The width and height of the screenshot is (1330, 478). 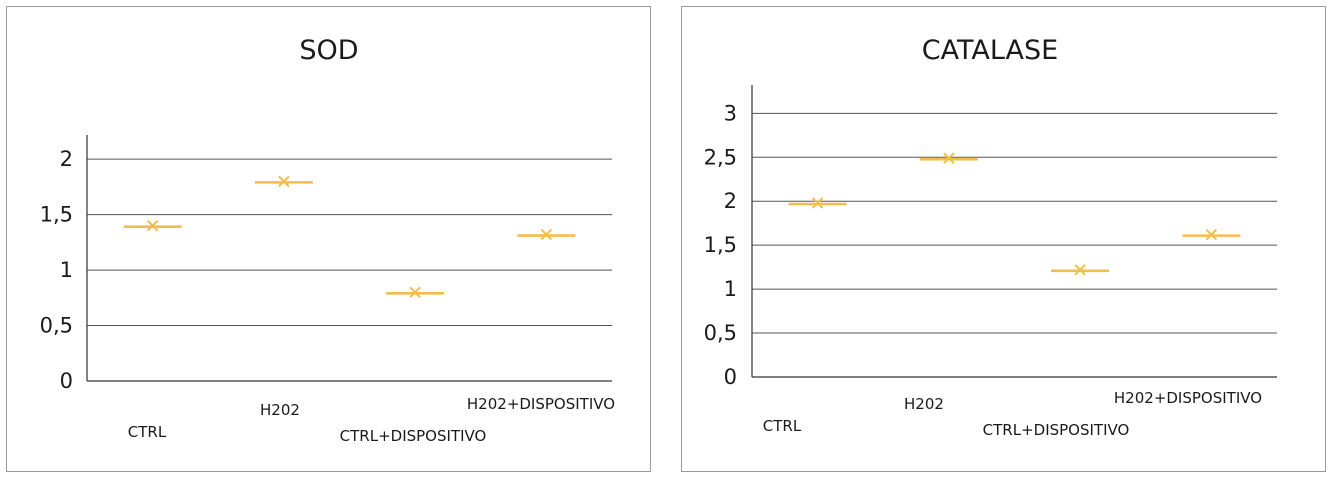 I want to click on chart-title: SOD, so click(x=328, y=50).